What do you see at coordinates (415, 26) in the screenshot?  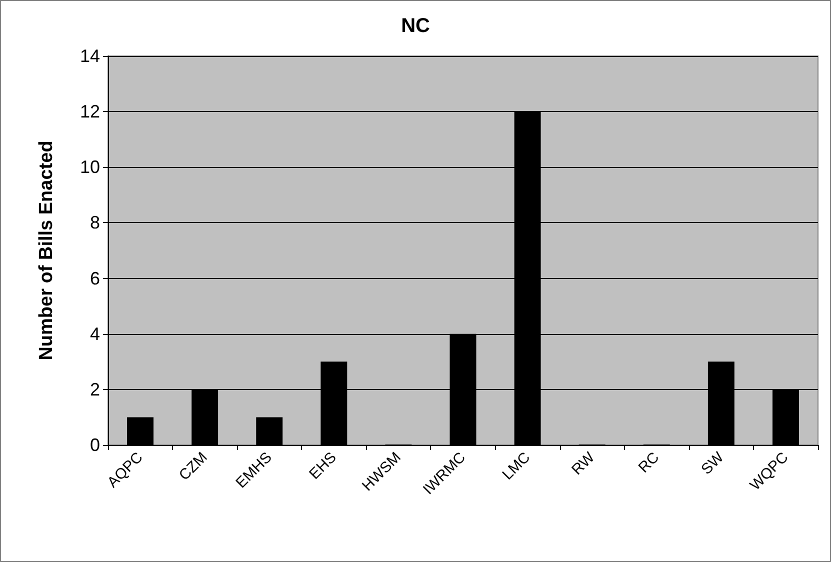 I see `chart-title: NC` at bounding box center [415, 26].